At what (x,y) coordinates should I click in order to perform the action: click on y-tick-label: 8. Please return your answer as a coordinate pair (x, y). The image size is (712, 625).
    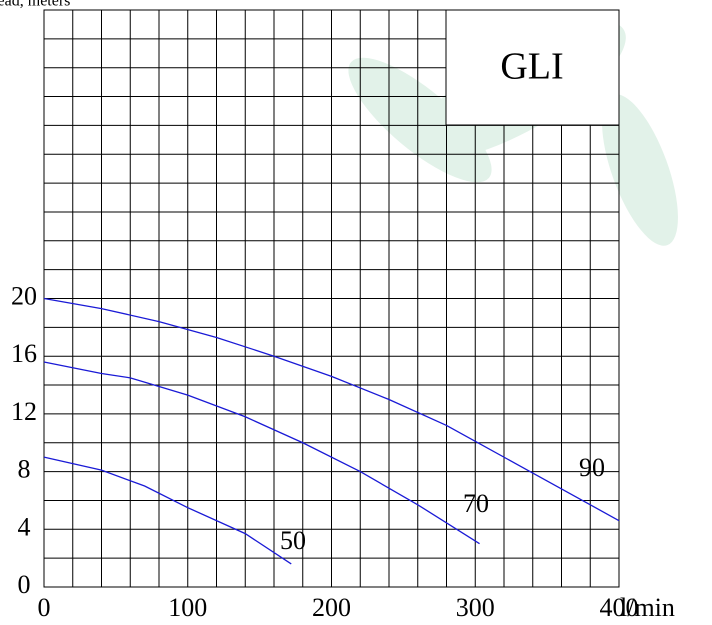
    Looking at the image, I should click on (24, 469).